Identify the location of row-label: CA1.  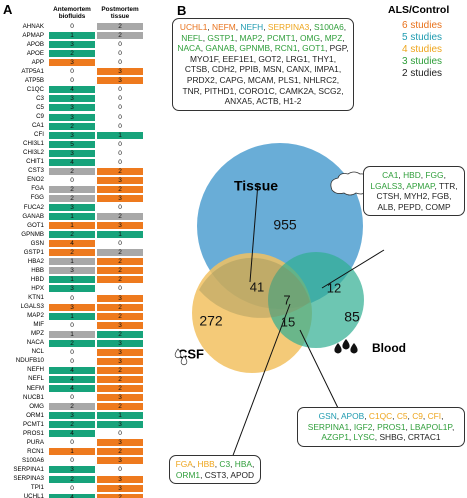
(37, 126).